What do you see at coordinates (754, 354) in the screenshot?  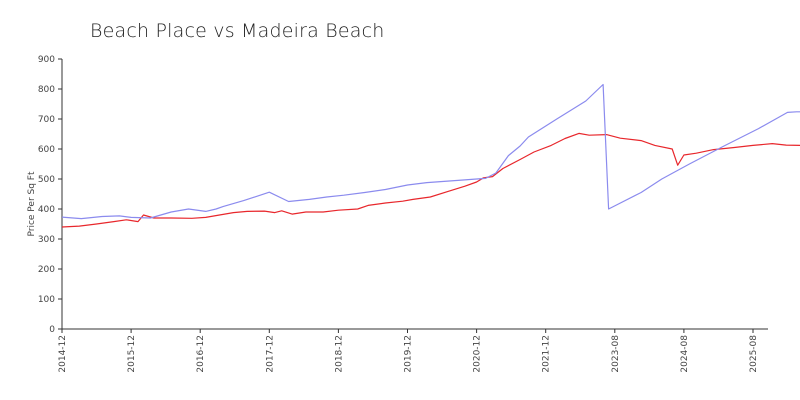 I see `x-tick-label: 2025-08` at bounding box center [754, 354].